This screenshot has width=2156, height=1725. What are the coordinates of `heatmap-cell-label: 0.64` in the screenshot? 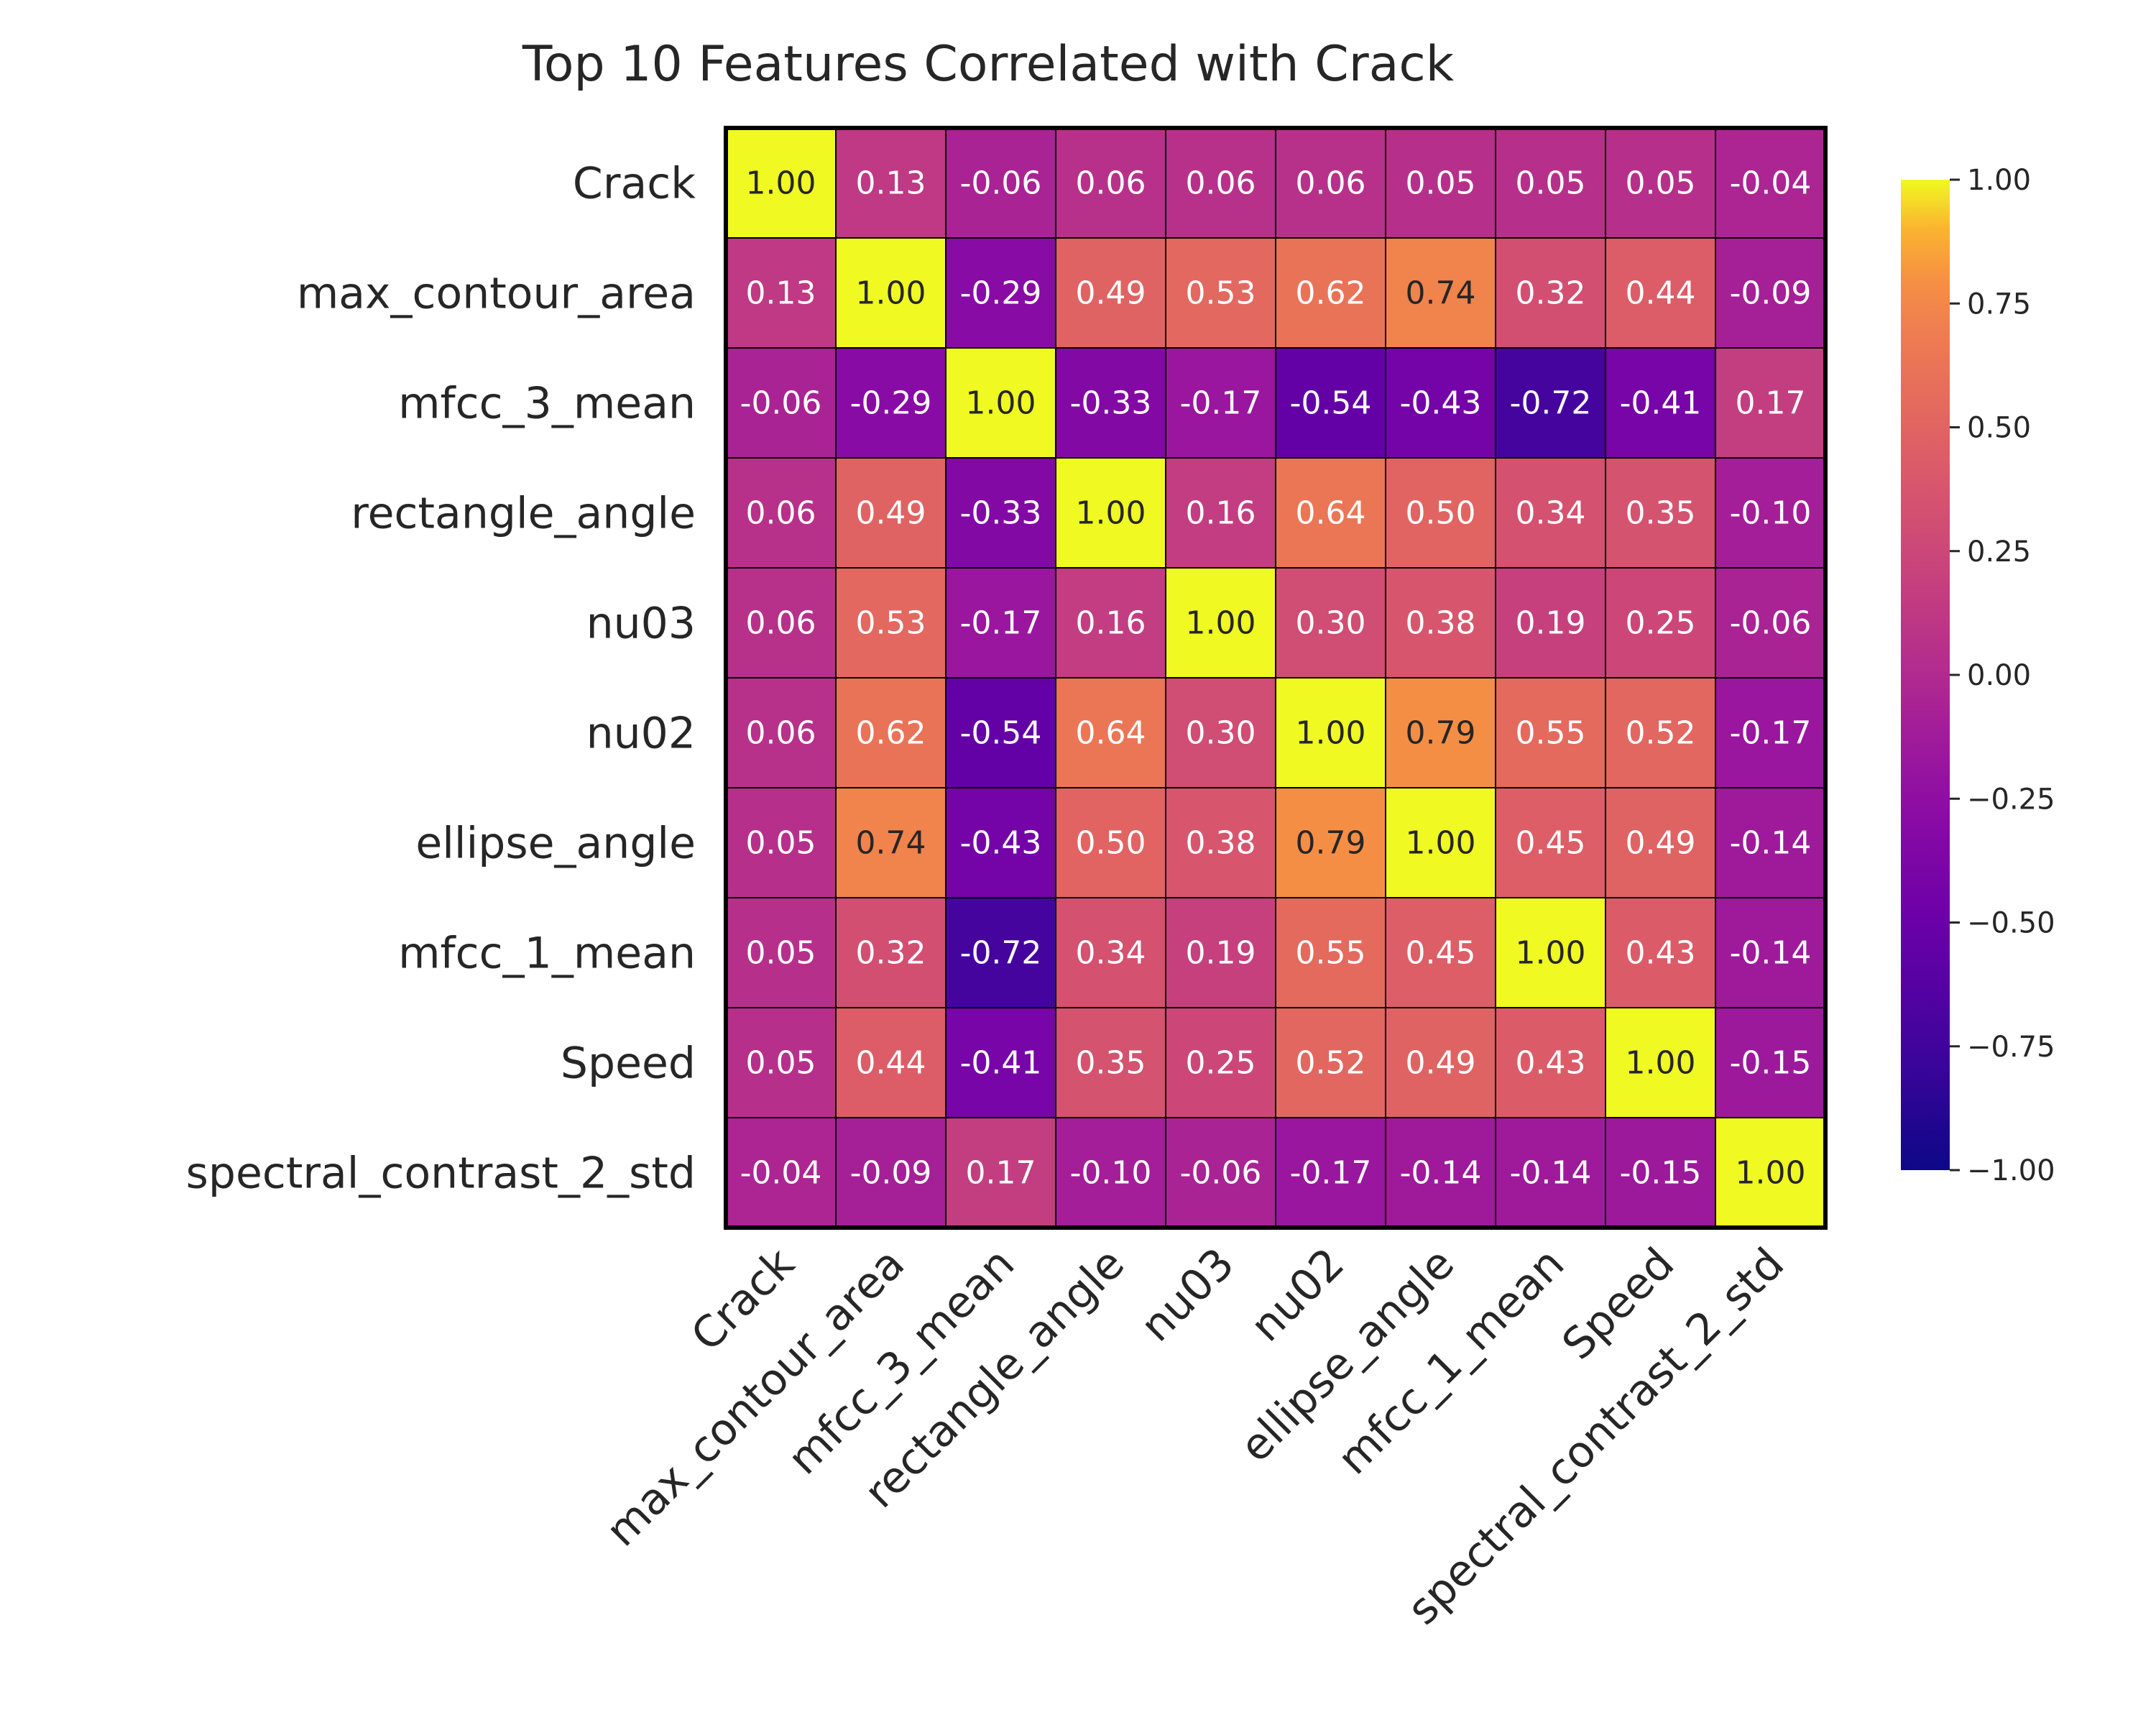 It's located at (1331, 513).